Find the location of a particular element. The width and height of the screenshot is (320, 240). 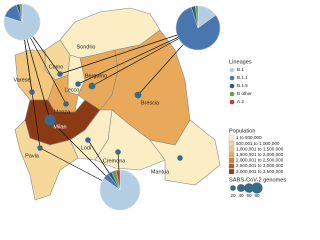

province-label: Bergamo is located at coordinates (96, 76).